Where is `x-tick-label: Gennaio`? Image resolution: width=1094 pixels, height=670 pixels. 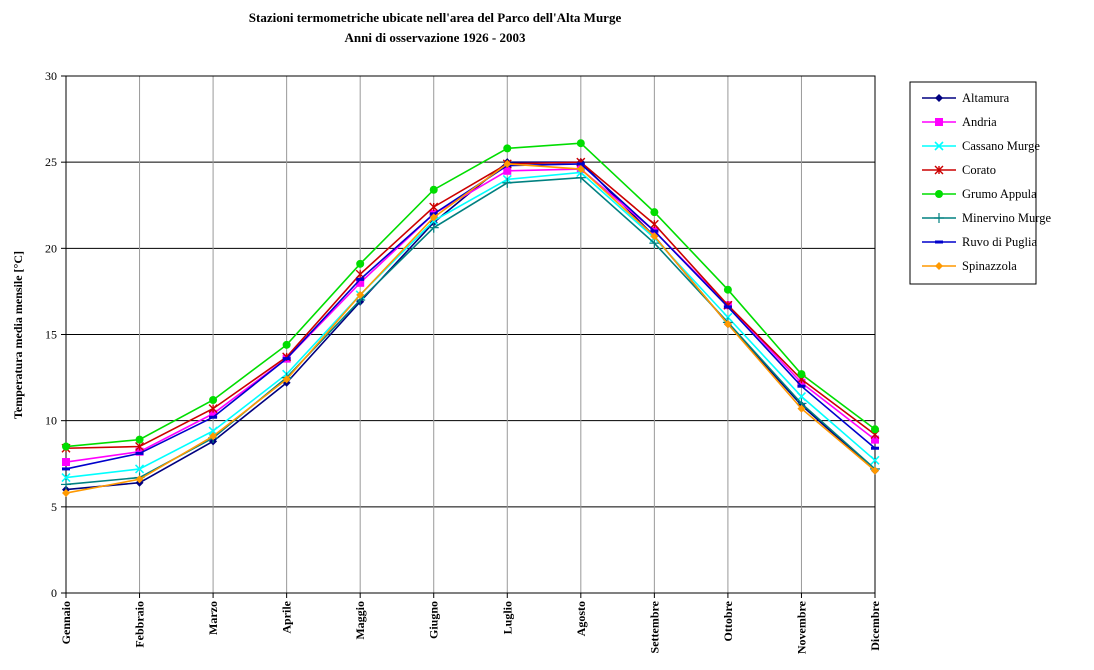 x-tick-label: Gennaio is located at coordinates (66, 622).